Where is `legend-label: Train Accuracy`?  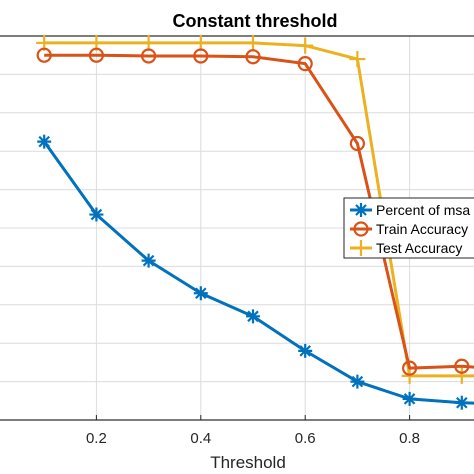
legend-label: Train Accuracy is located at coordinates (422, 229).